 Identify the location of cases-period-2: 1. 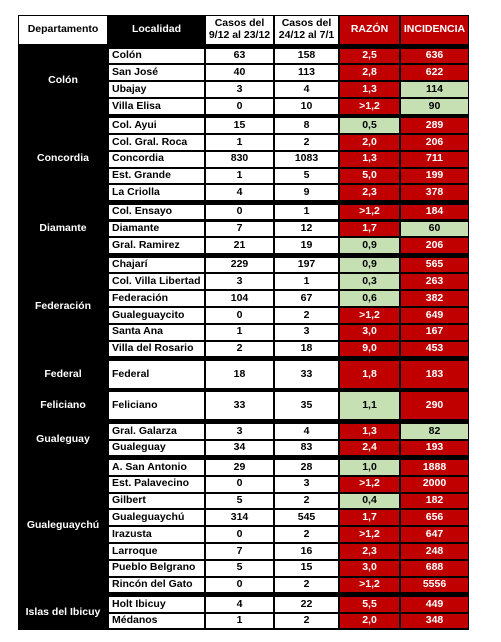
(306, 282).